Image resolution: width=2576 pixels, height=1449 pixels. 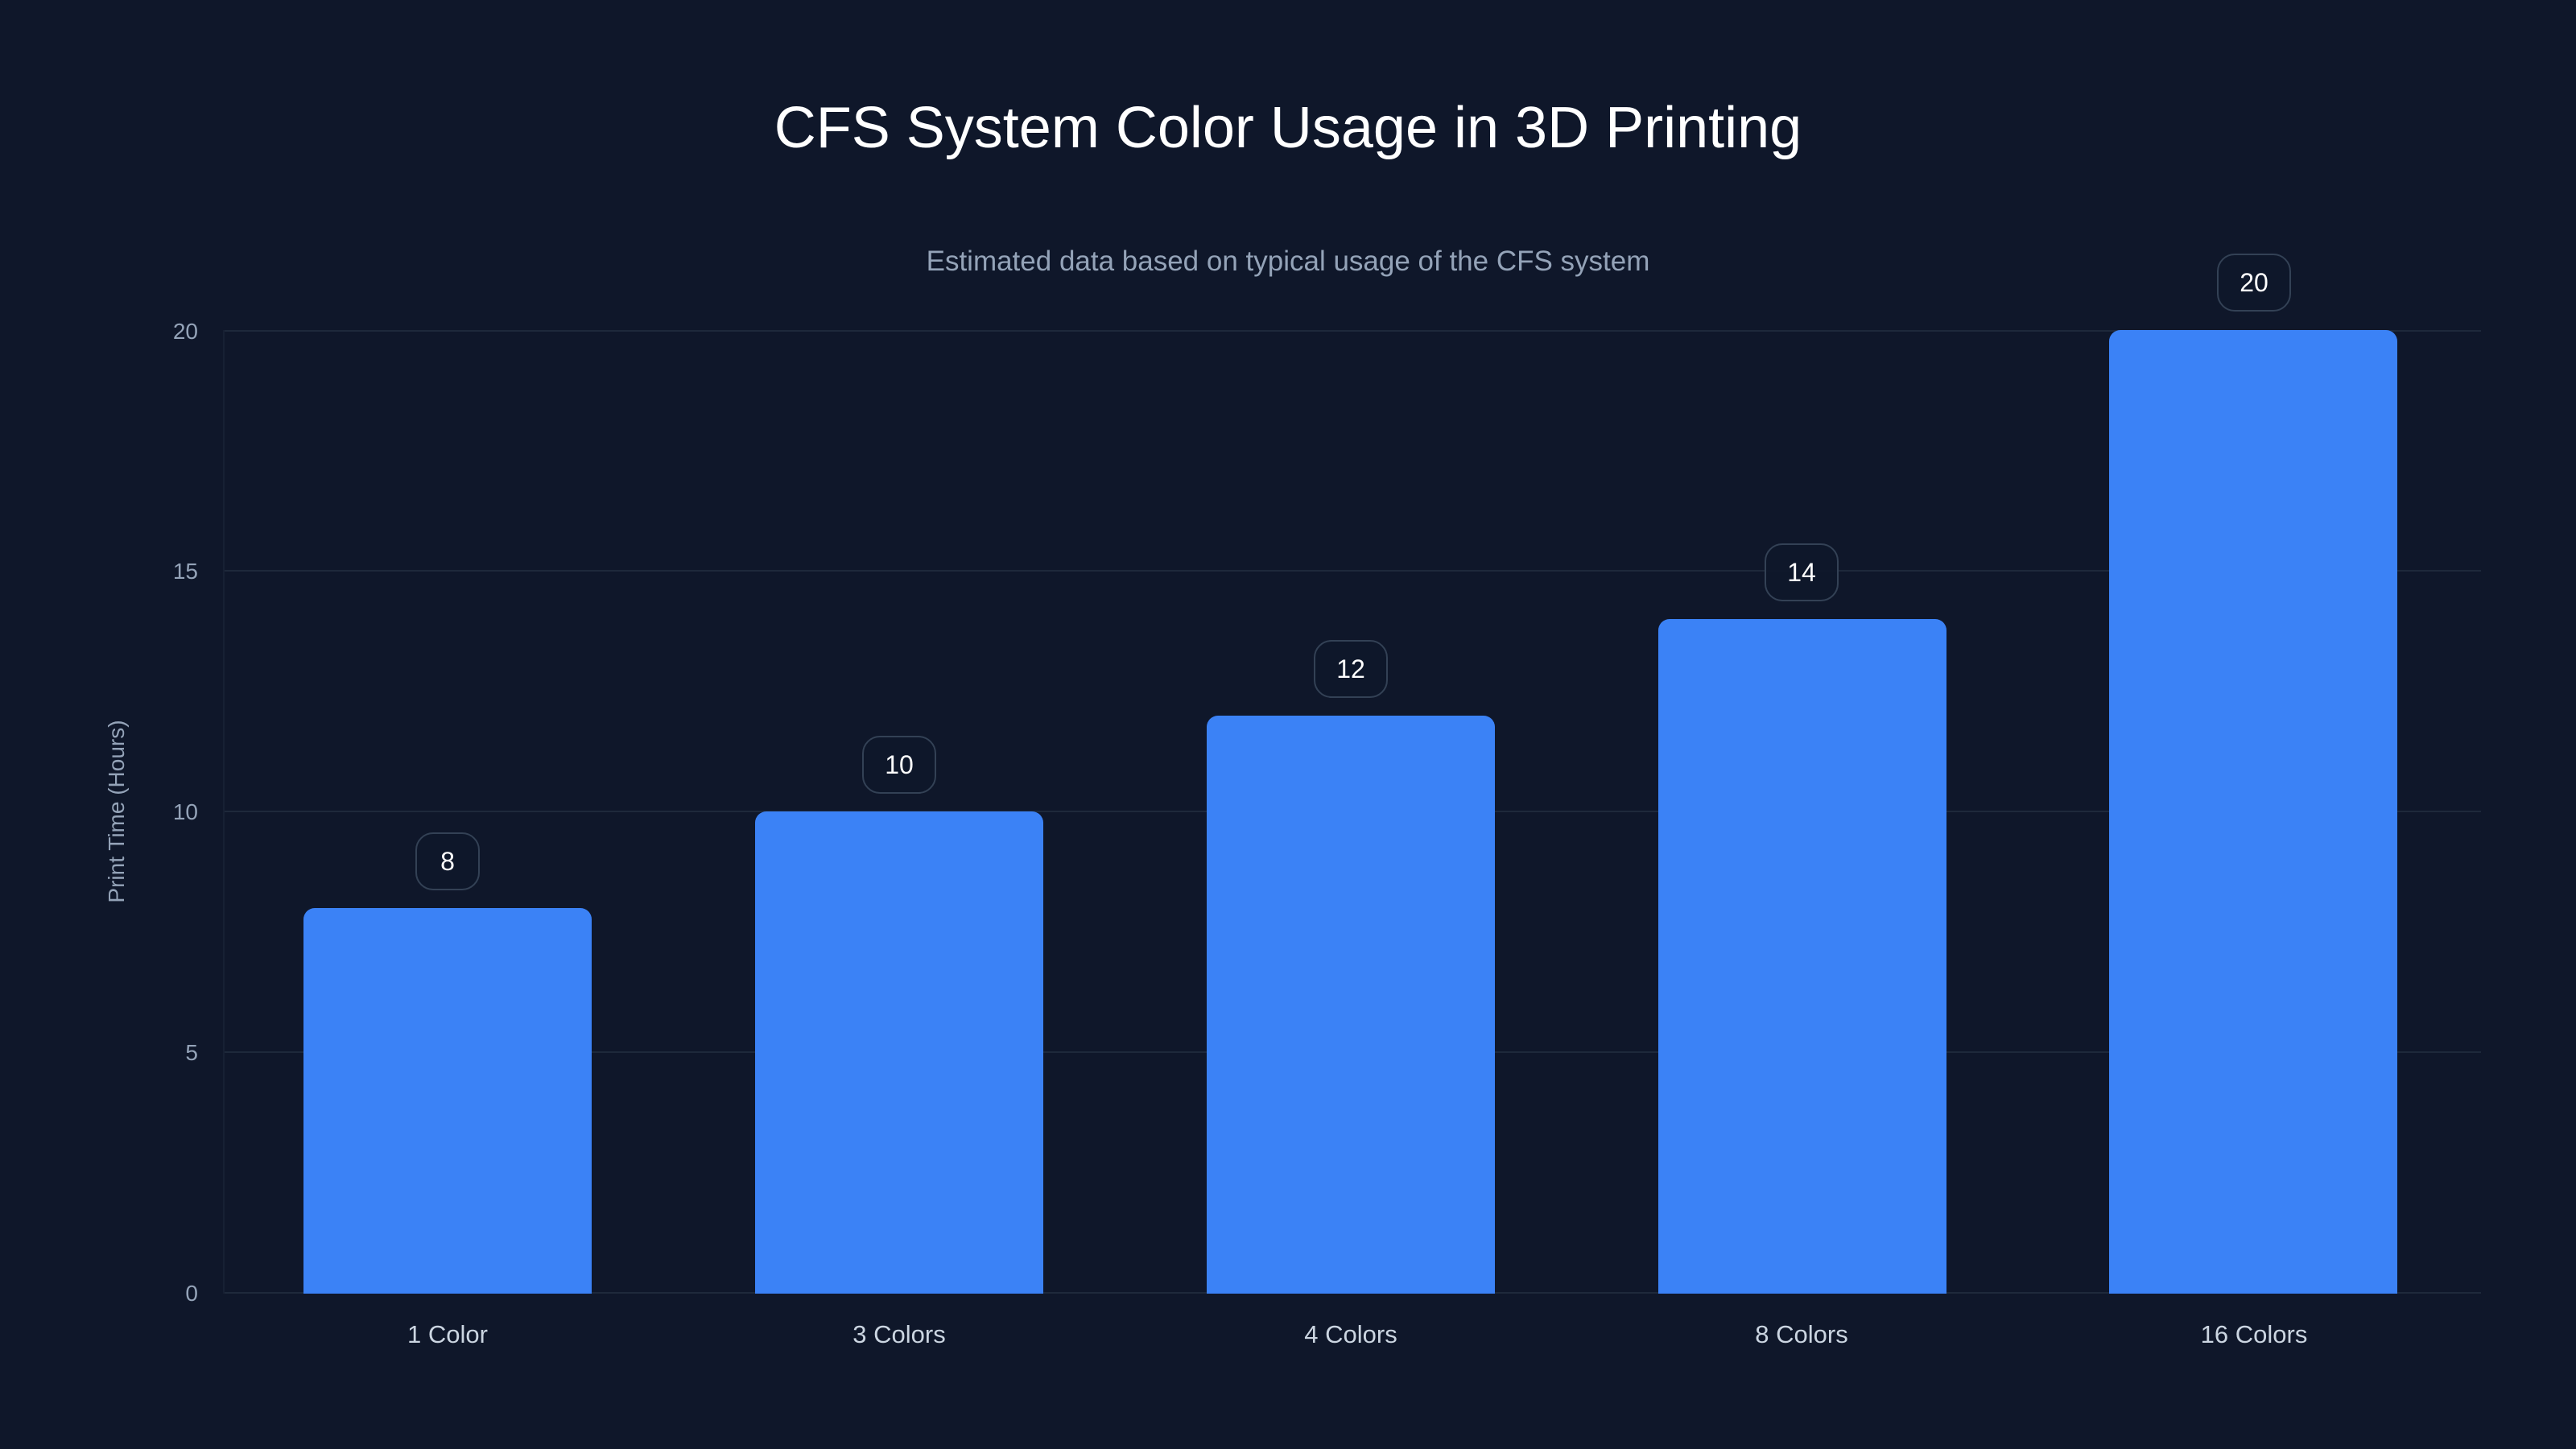 What do you see at coordinates (1288, 128) in the screenshot?
I see `chart-title: CFS System Color Usage in 3D Printing` at bounding box center [1288, 128].